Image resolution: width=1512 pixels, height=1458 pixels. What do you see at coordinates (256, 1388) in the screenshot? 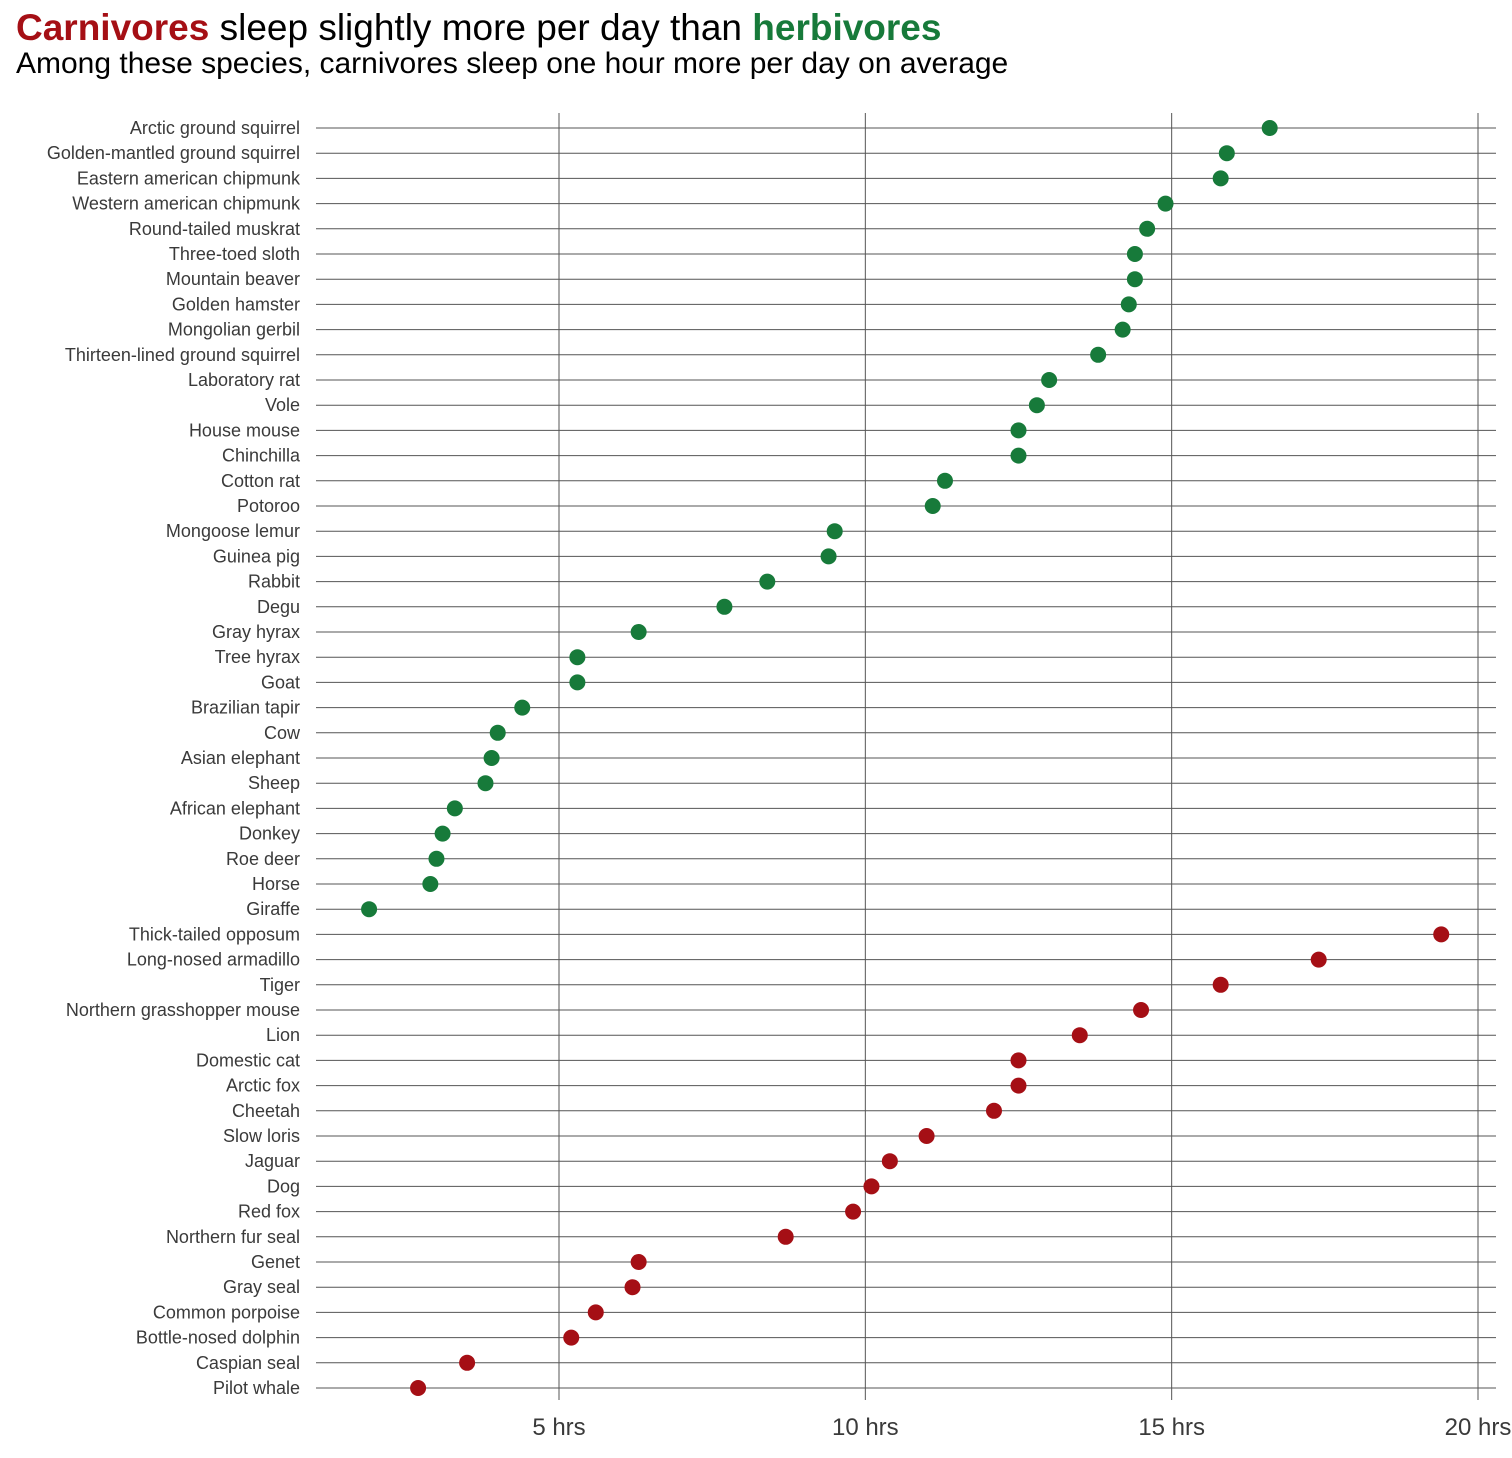
I see `y-tick-label: Pilot whale` at bounding box center [256, 1388].